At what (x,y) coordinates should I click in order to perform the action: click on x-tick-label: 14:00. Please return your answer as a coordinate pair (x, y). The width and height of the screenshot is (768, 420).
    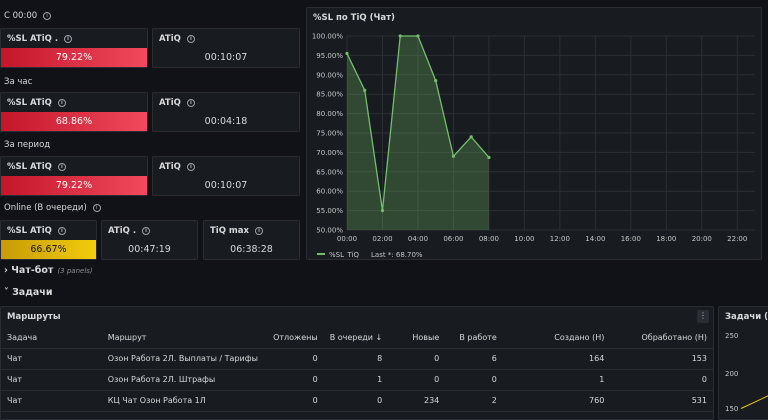
    Looking at the image, I should click on (595, 239).